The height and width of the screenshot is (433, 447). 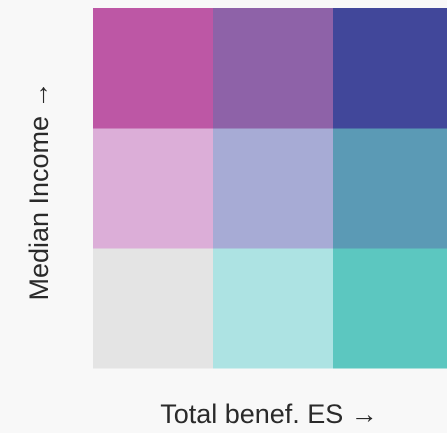 I want to click on legend-cell-income-high-es-high, so click(x=390, y=68).